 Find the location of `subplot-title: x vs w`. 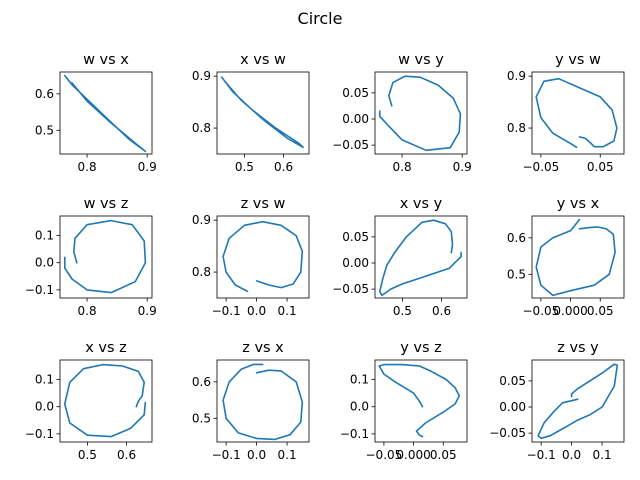

subplot-title: x vs w is located at coordinates (263, 60).